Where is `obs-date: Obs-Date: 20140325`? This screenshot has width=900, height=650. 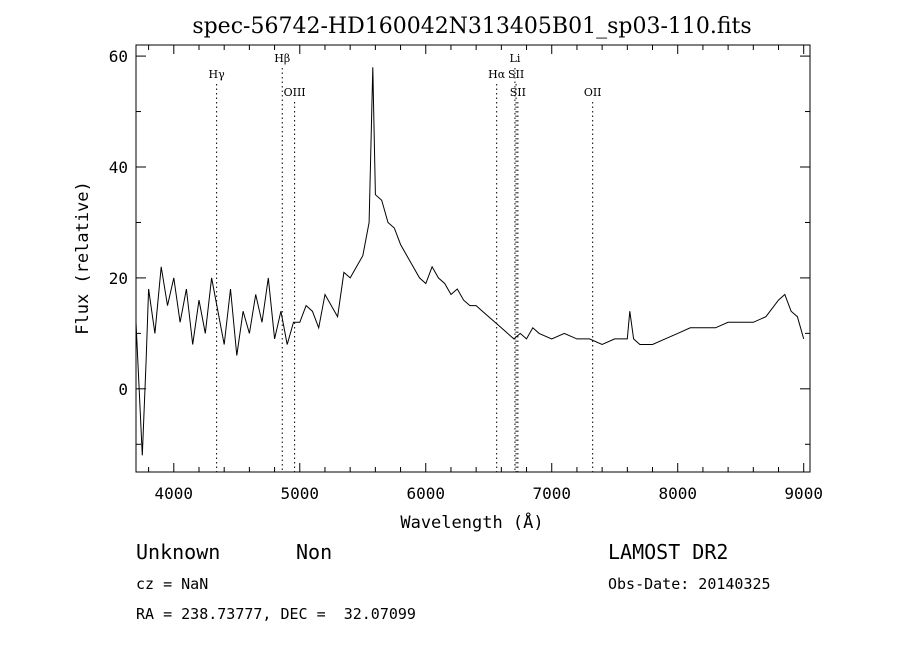
obs-date: Obs-Date: 20140325 is located at coordinates (689, 584).